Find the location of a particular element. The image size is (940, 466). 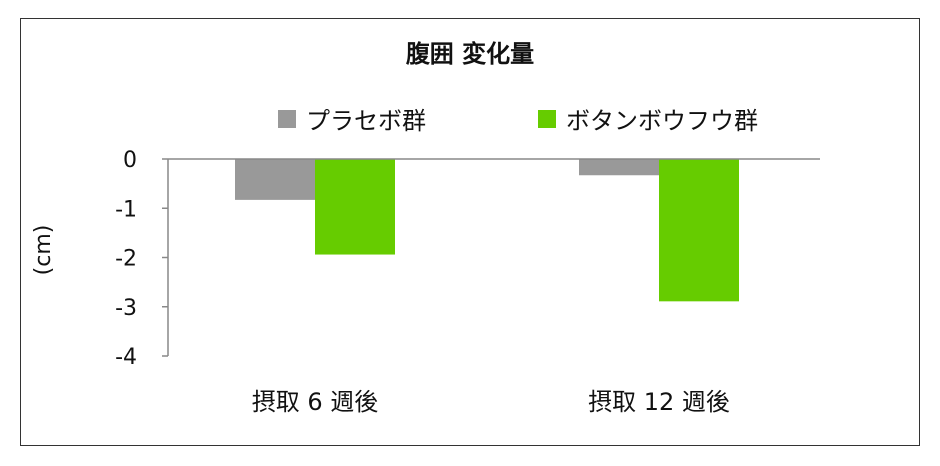

y-tick-label: -1 is located at coordinates (126, 209).